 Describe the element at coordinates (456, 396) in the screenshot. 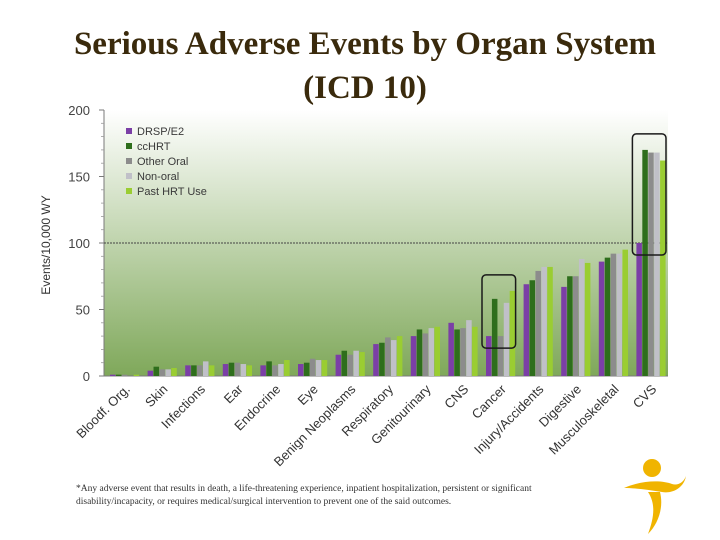

I see `category-label: CNS` at that location.